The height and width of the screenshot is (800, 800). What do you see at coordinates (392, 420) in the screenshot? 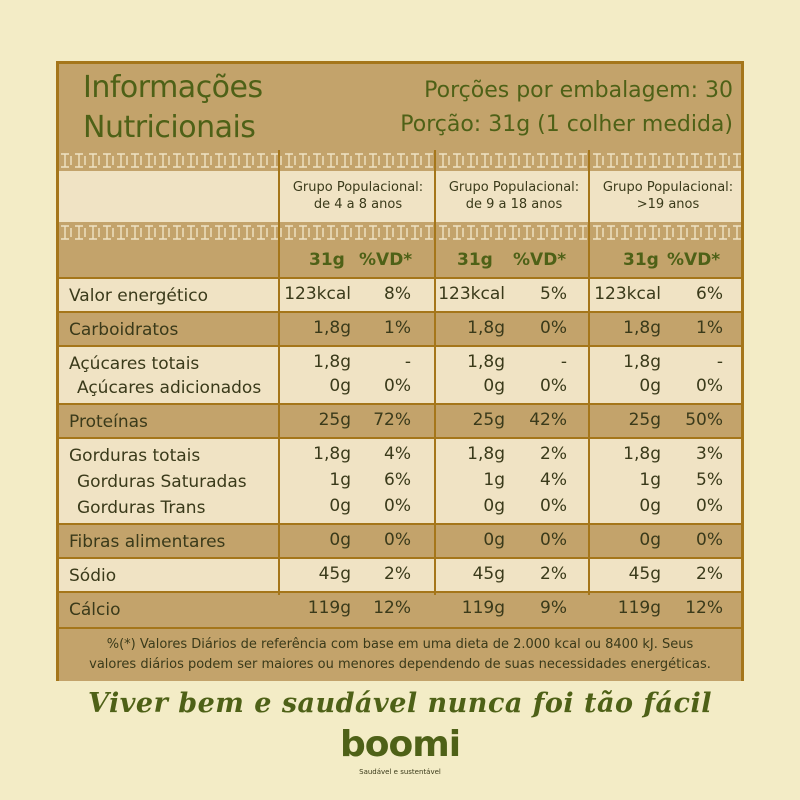
I see `vd-g1: 72%` at bounding box center [392, 420].